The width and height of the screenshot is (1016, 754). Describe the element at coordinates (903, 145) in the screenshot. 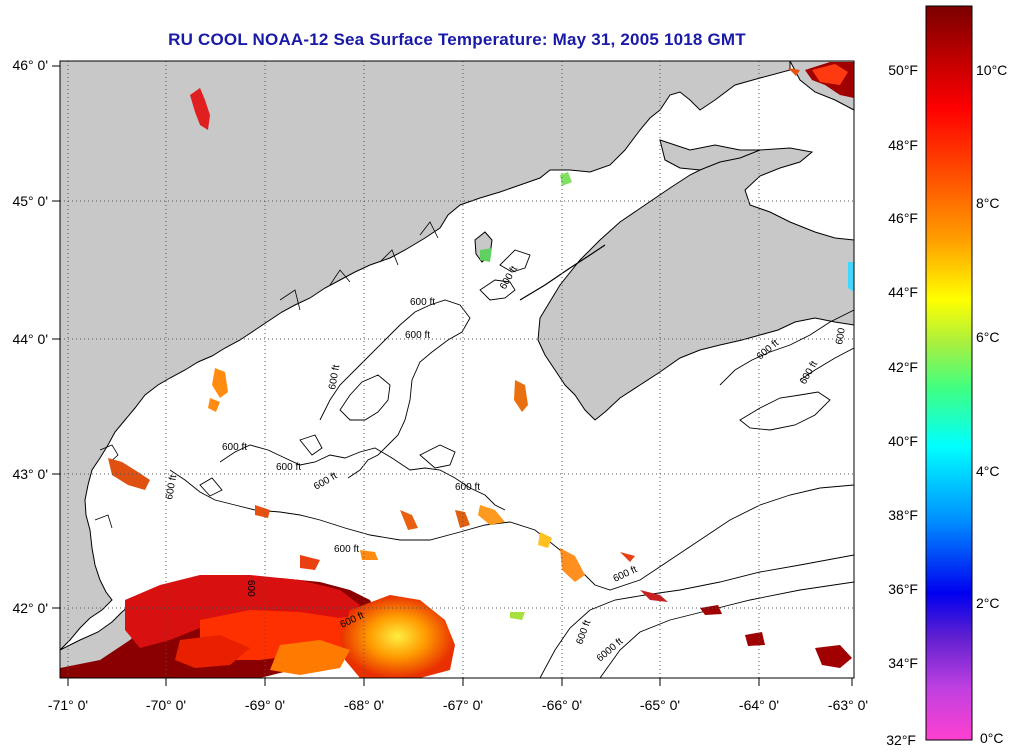

I see `fahrenheit-label: 48°F` at that location.